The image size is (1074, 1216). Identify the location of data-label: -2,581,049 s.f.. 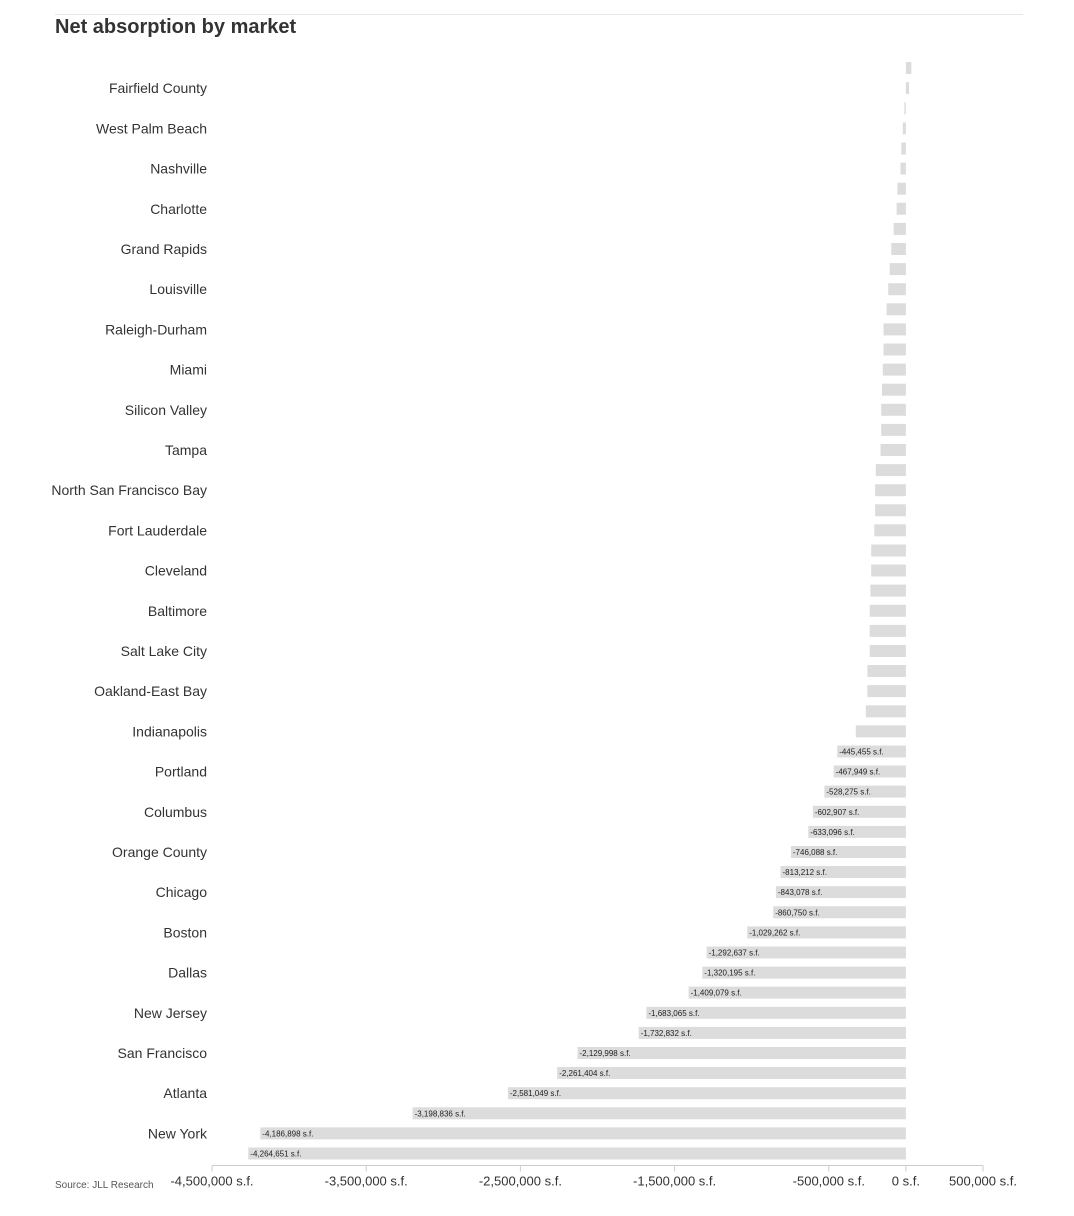
(535, 1093).